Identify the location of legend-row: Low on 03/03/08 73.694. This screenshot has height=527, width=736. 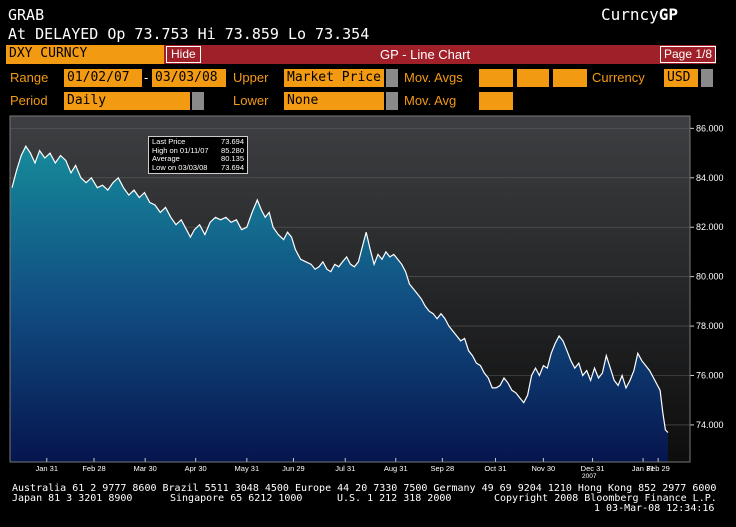
(198, 167).